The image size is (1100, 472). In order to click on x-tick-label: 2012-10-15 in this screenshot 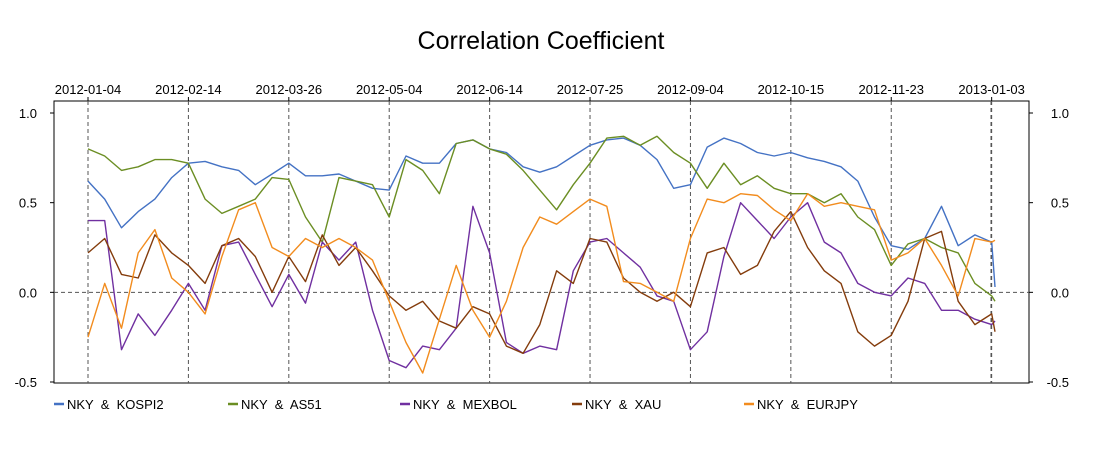, I will do `click(791, 89)`.